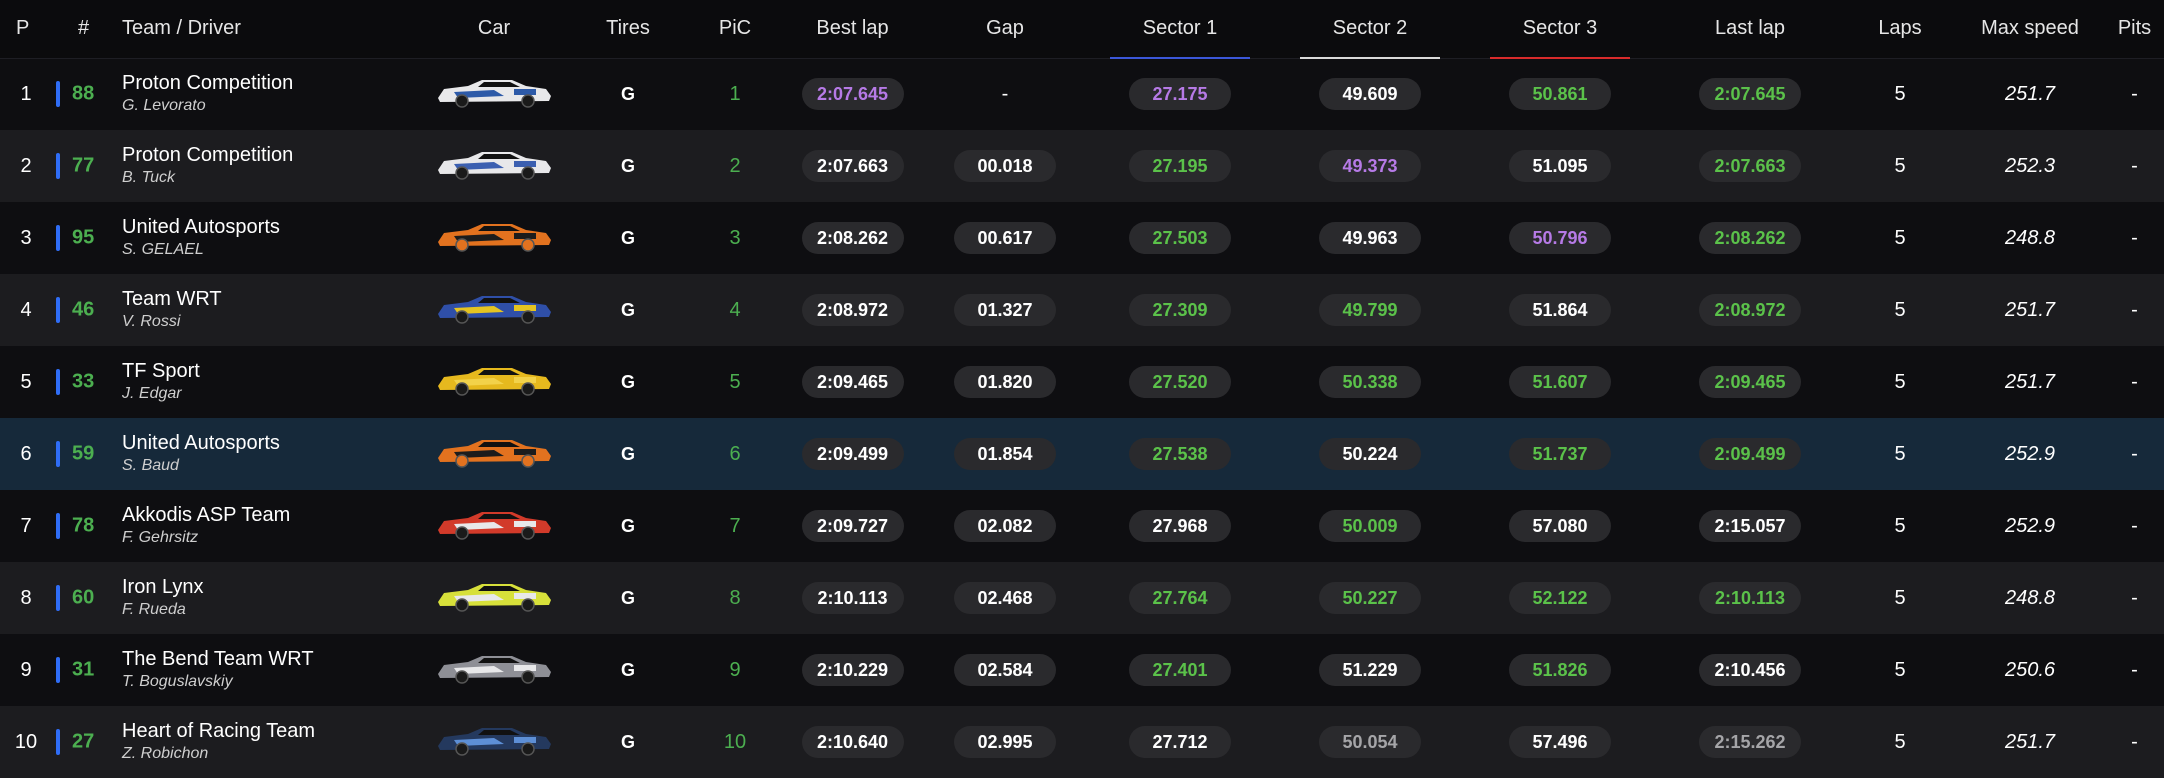  Describe the element at coordinates (1180, 238) in the screenshot. I see `sector-1-time: 27.503` at that location.